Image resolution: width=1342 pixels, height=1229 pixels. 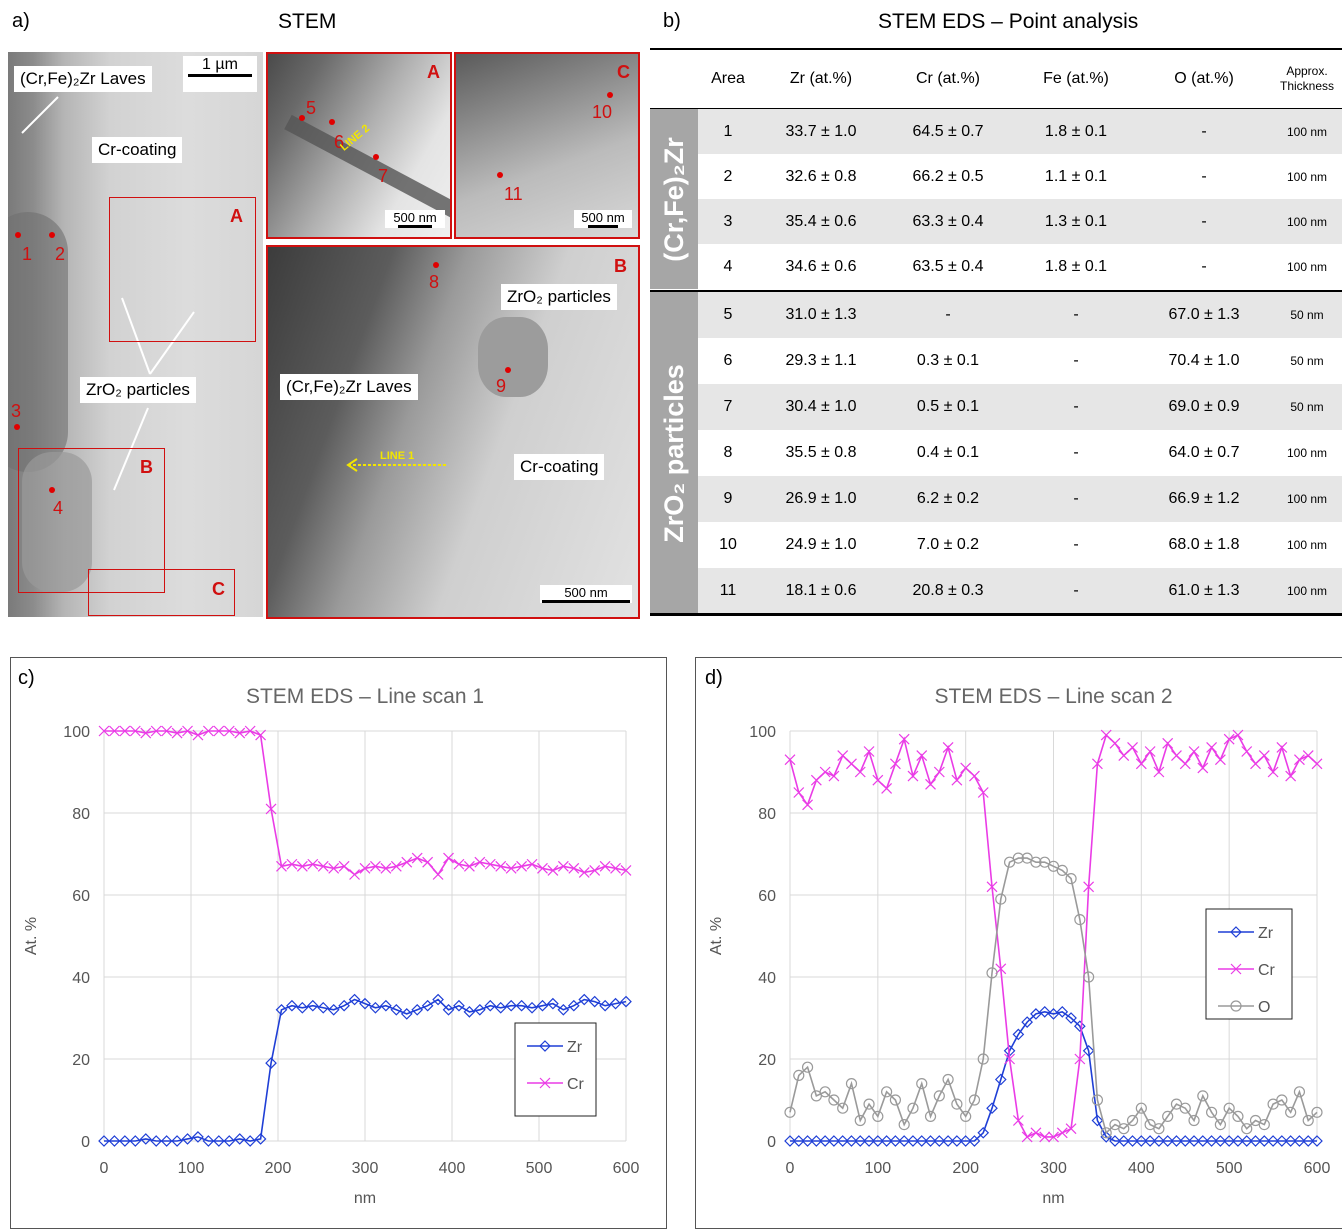 I want to click on legend-label: Zr, so click(x=1266, y=933).